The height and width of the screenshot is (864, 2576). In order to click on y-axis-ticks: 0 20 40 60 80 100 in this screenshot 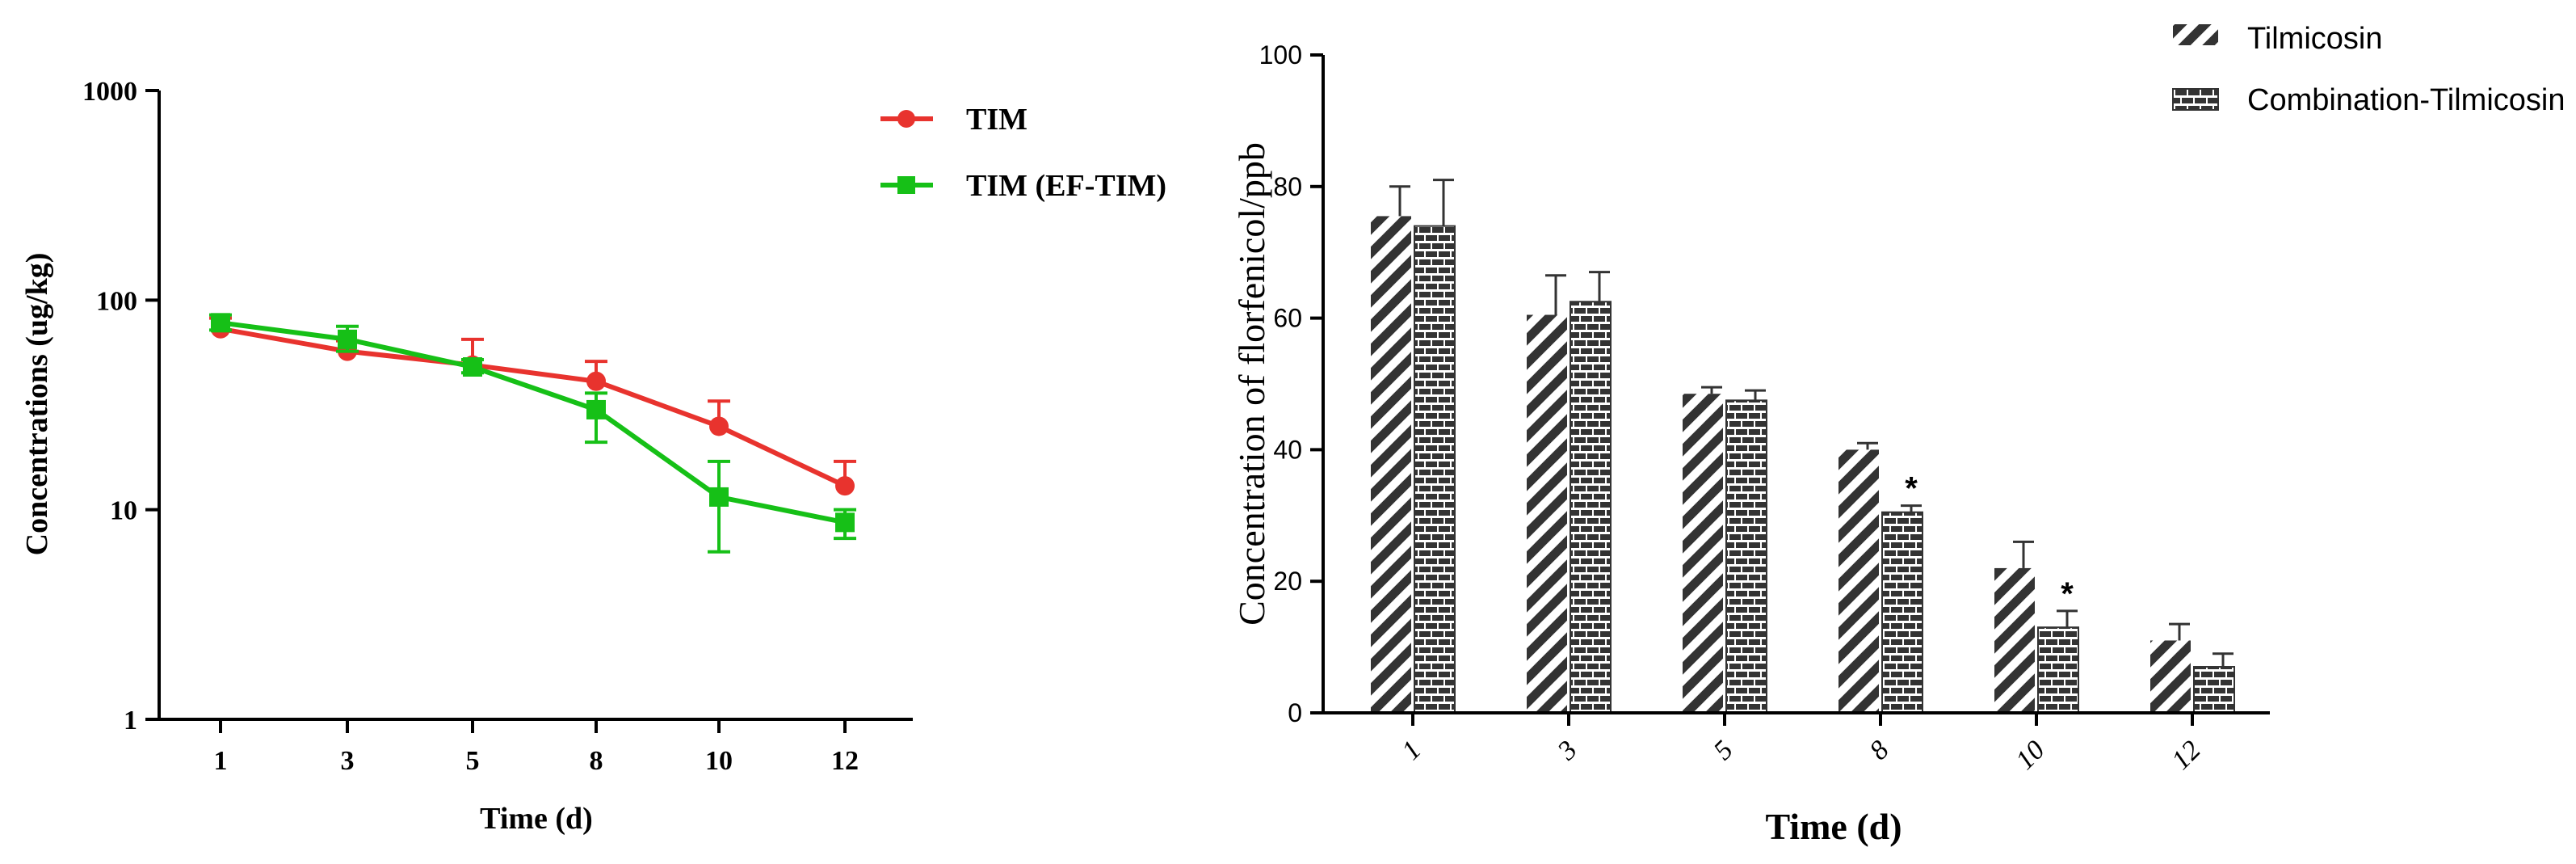, I will do `click(1291, 384)`.